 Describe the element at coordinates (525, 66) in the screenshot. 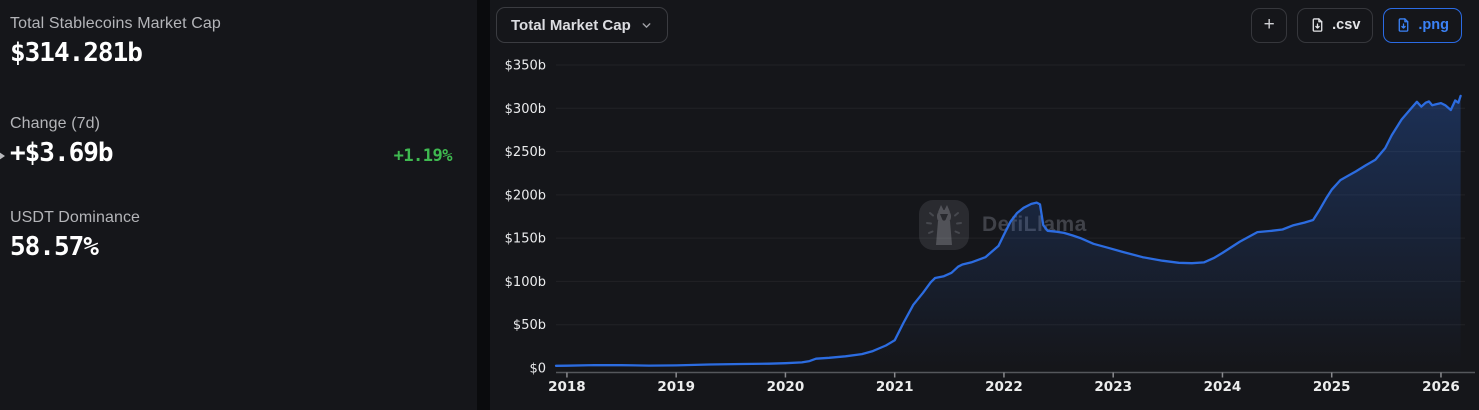

I see `svg-text: $350b` at that location.